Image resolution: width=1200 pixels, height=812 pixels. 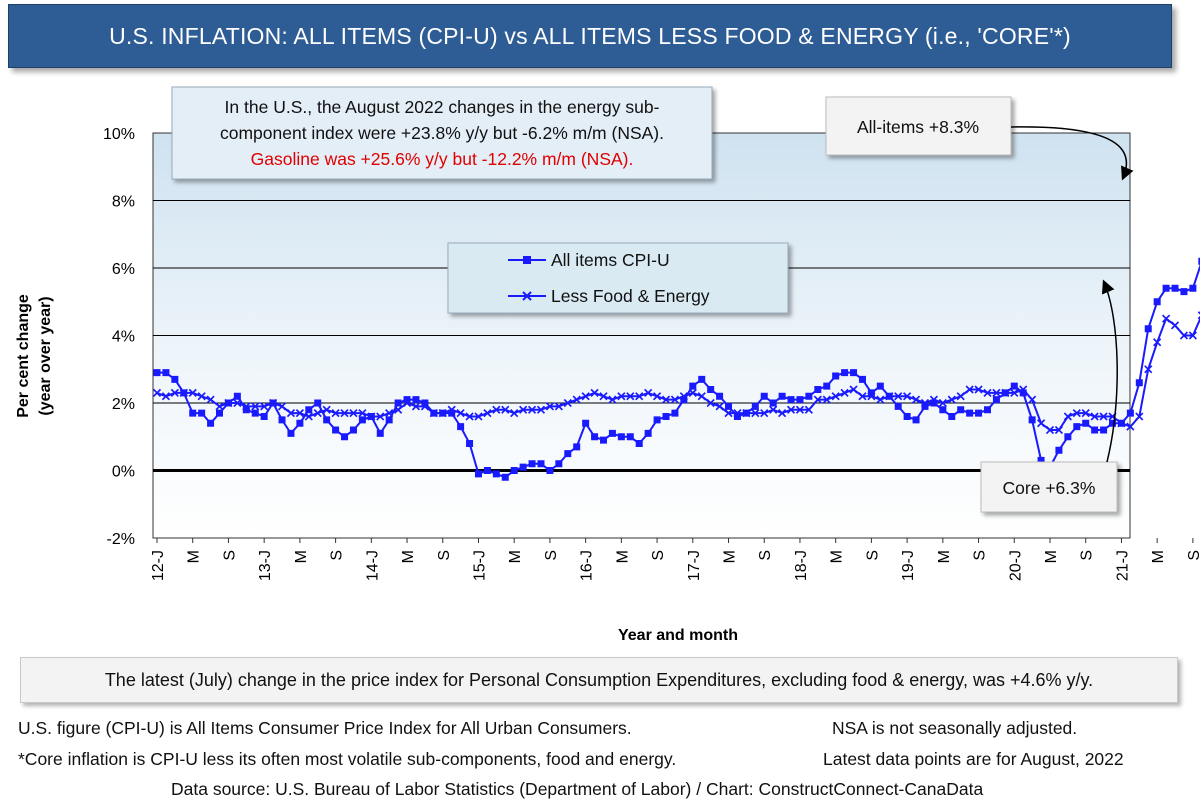 I want to click on all-items-callout-box, so click(x=918, y=126).